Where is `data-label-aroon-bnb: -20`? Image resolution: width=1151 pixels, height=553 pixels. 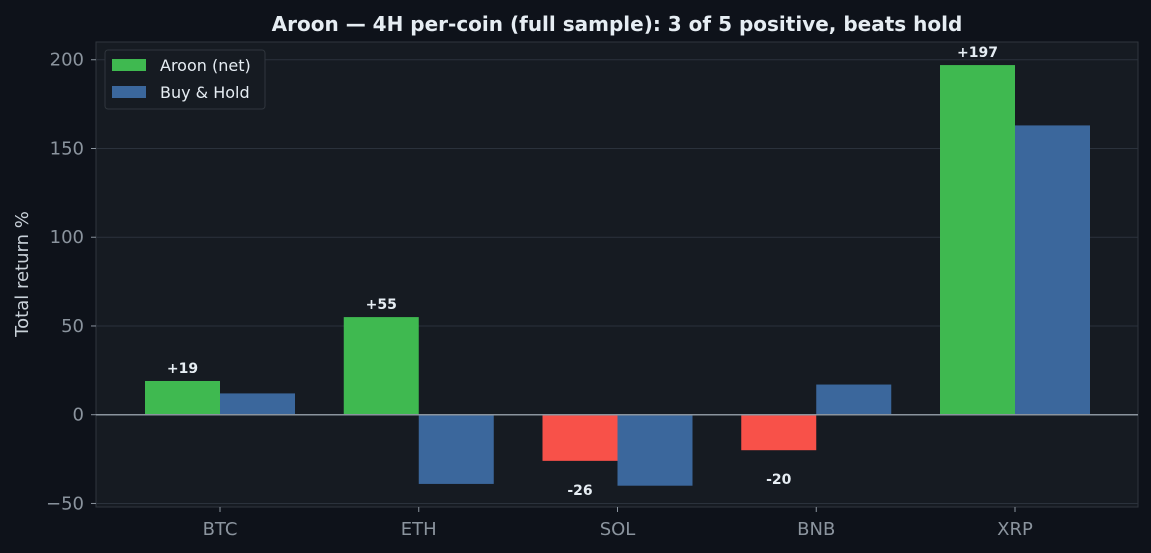 data-label-aroon-bnb: -20 is located at coordinates (779, 480).